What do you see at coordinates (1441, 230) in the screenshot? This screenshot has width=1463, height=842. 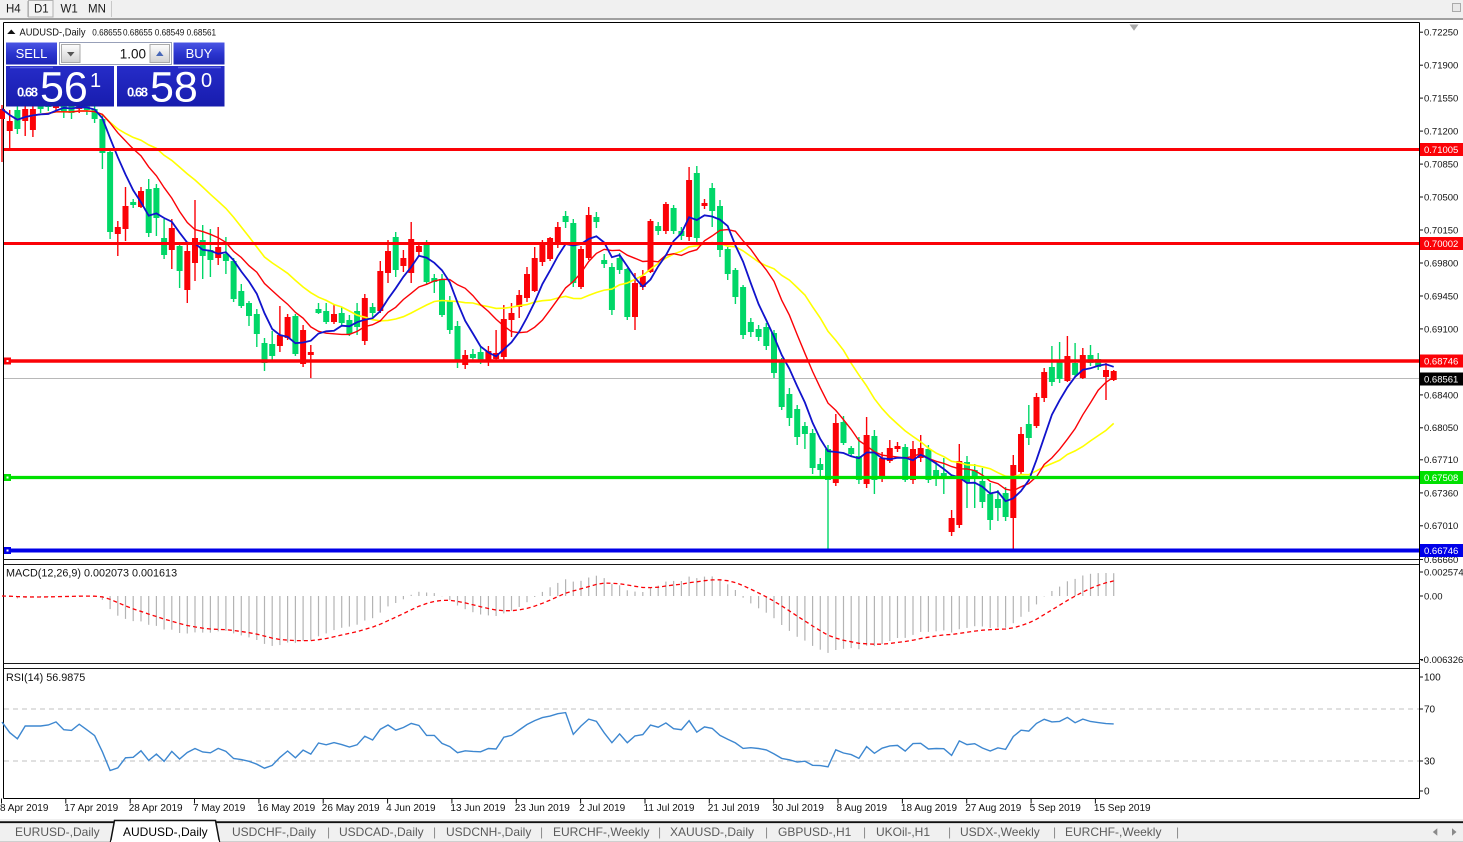 I see `svg-text: 0.70150` at bounding box center [1441, 230].